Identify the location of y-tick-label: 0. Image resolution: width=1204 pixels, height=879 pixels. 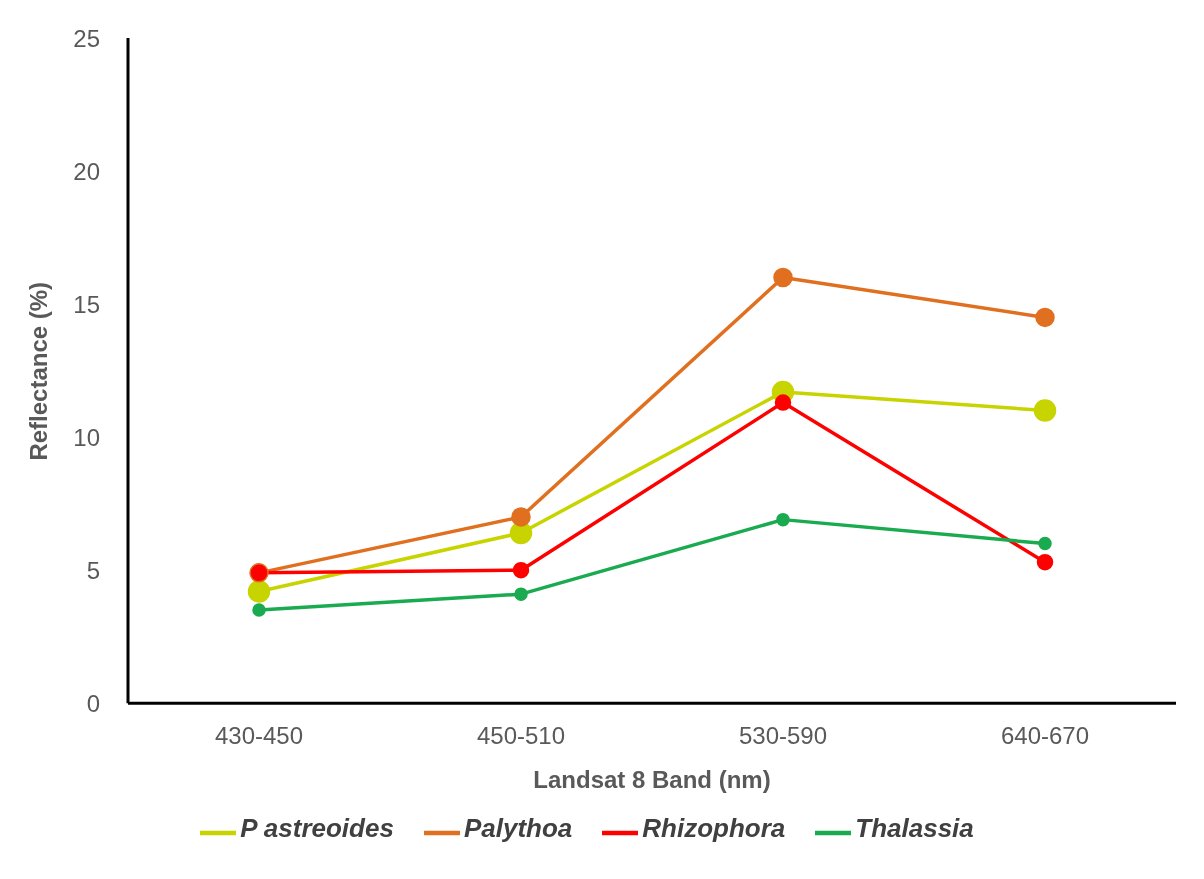
(93, 703).